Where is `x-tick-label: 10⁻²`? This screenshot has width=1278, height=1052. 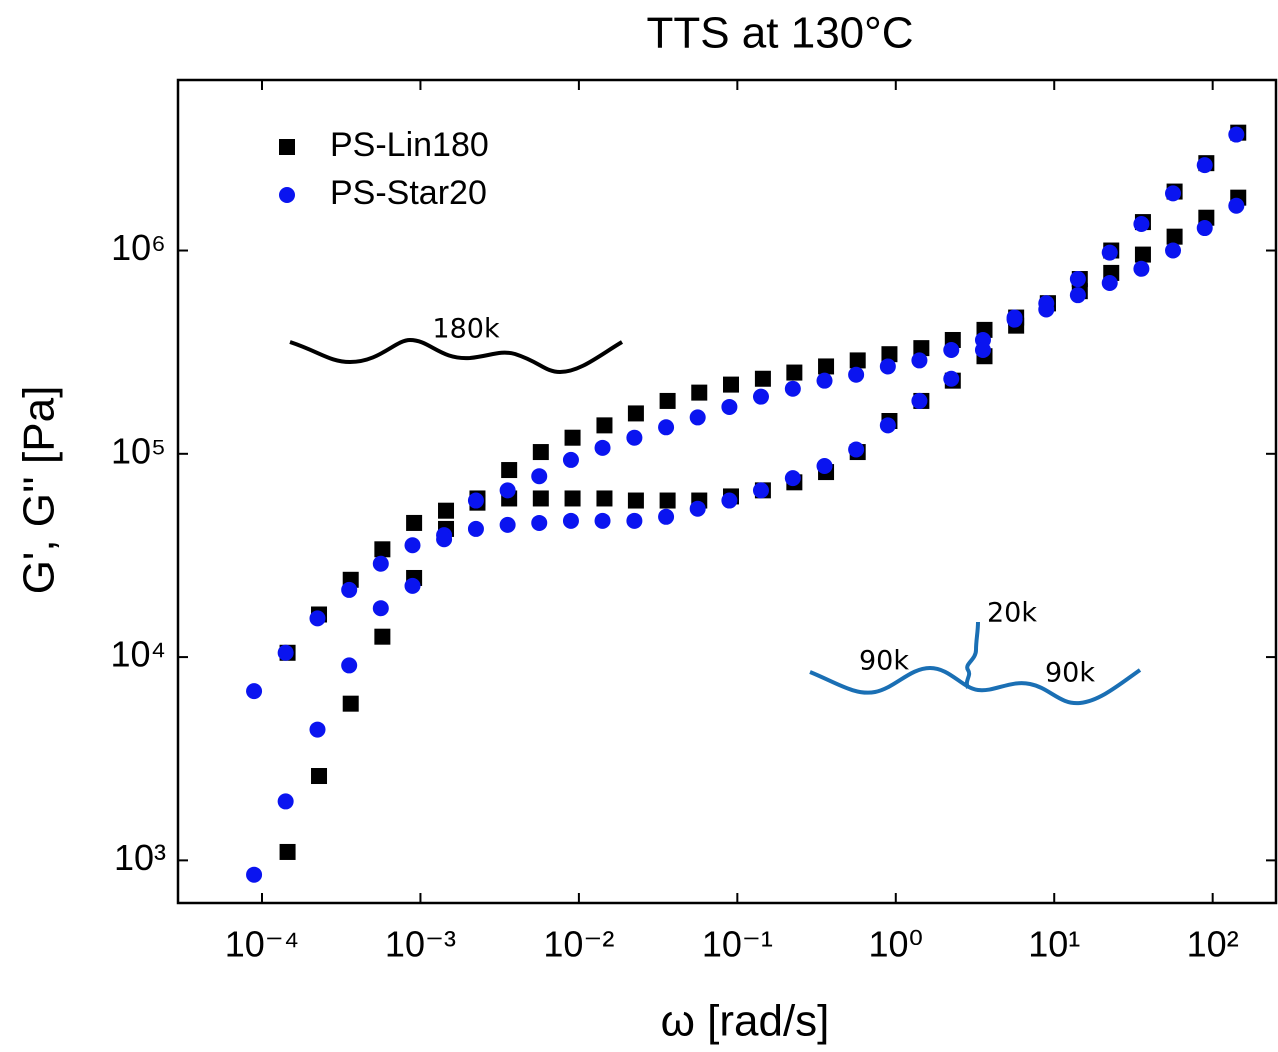 x-tick-label: 10⁻² is located at coordinates (578, 944).